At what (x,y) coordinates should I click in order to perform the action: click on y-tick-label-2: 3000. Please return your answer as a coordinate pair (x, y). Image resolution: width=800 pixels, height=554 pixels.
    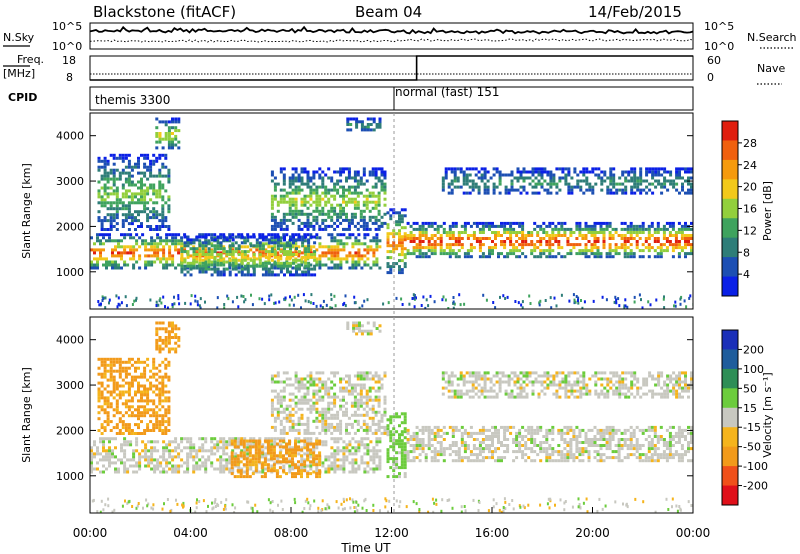
    Looking at the image, I should click on (70, 181).